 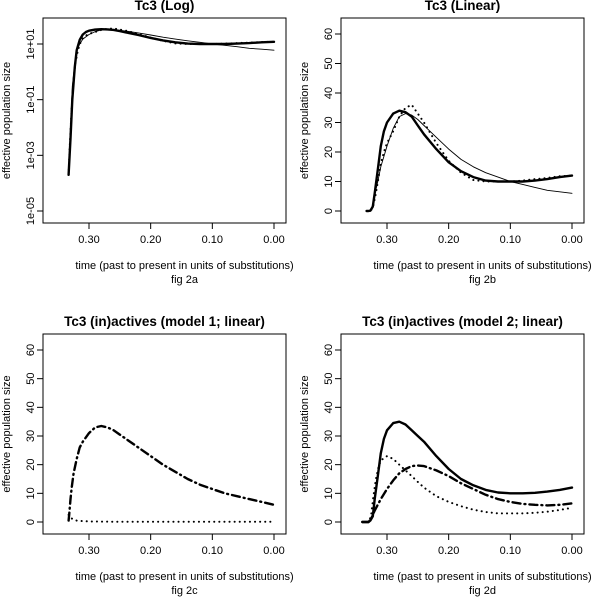 What do you see at coordinates (165, 6) in the screenshot?
I see `chart-title: Tc3 (Log)` at bounding box center [165, 6].